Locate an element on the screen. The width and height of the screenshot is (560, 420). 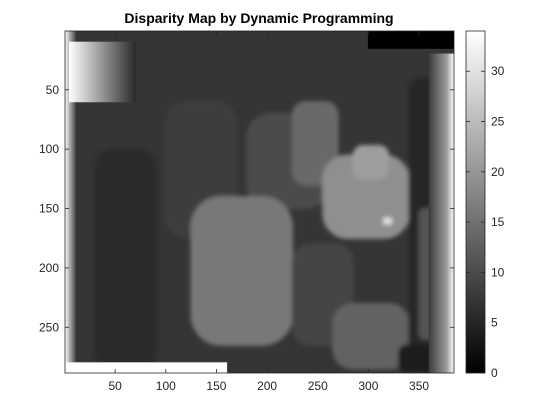
colorbar: 0 5 10 15 20 25 30 is located at coordinates (485, 205).